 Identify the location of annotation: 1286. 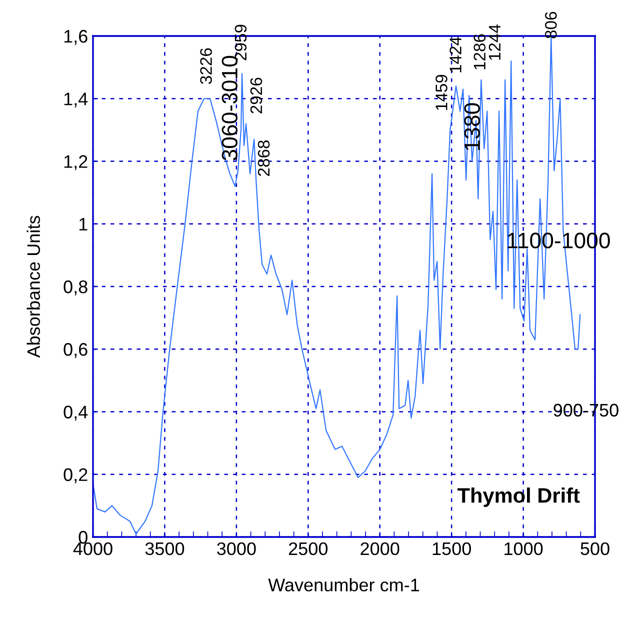
(480, 52).